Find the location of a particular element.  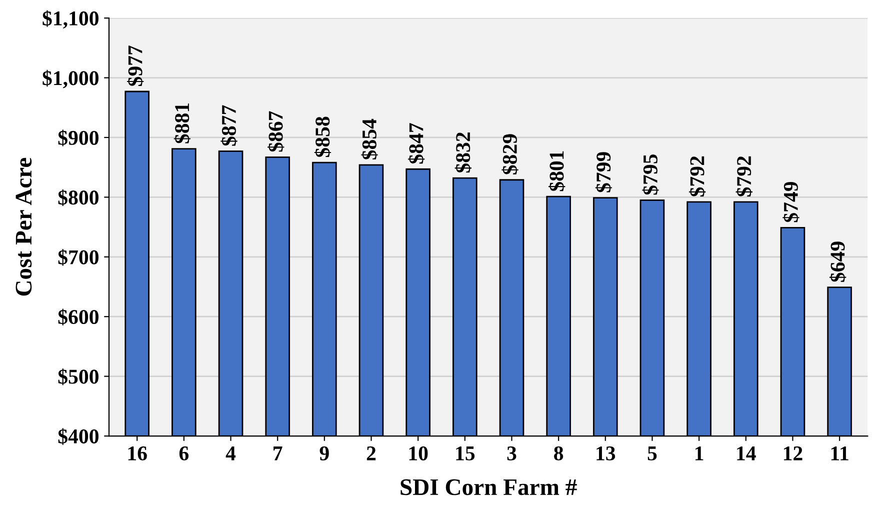

data-label: $881 is located at coordinates (182, 123).